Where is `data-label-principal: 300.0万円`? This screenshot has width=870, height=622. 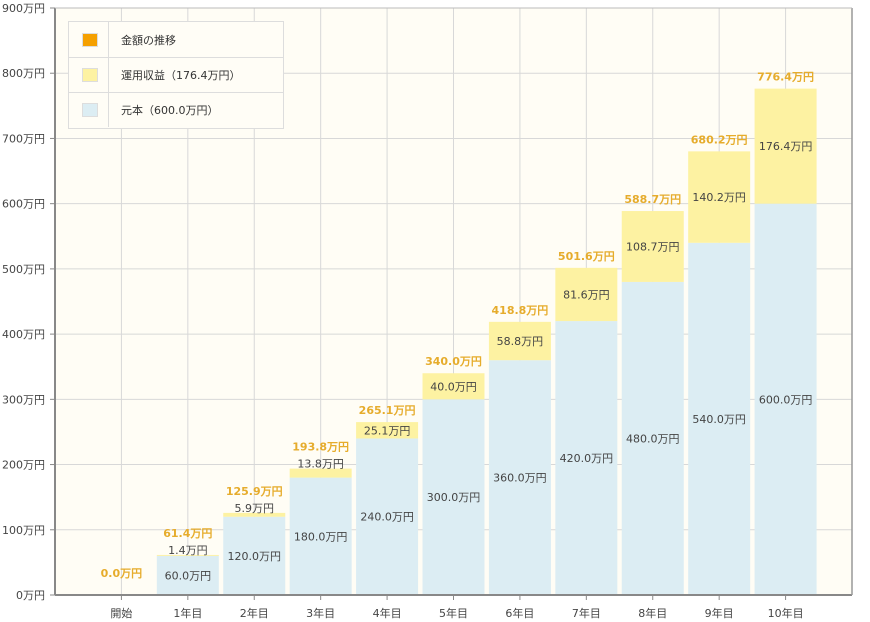
data-label-principal: 300.0万円 is located at coordinates (454, 497).